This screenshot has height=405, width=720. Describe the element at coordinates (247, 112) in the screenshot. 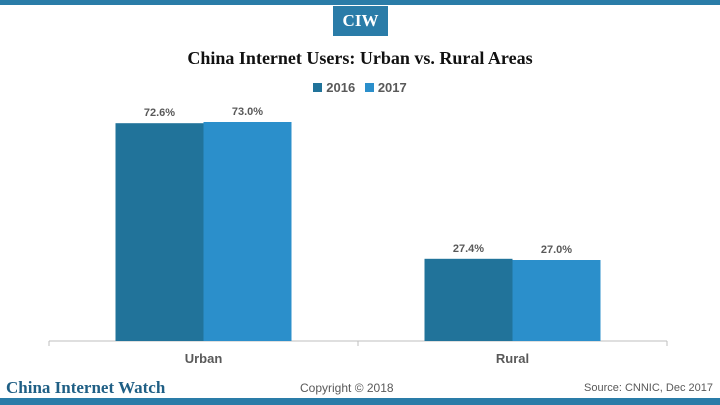

I see `data-label-urban-2017: 73.0%` at that location.